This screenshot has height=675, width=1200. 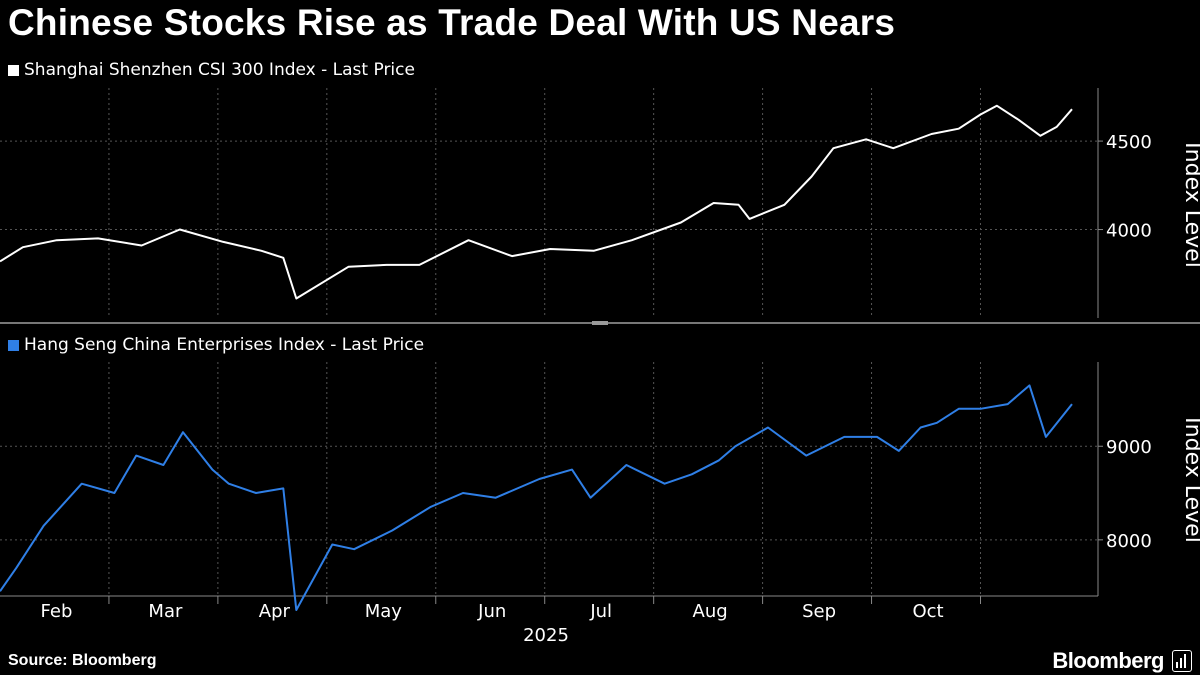 I want to click on x-axis-year-label: 2025, so click(x=546, y=635).